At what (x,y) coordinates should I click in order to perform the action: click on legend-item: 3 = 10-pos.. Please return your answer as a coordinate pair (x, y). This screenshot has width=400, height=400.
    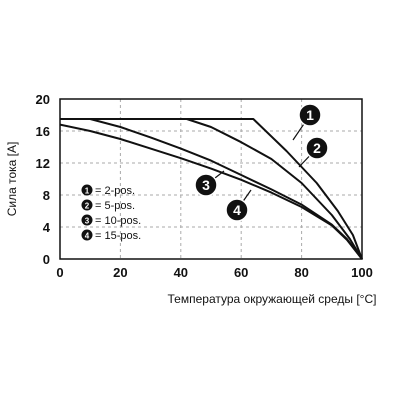
    Looking at the image, I should click on (111, 220).